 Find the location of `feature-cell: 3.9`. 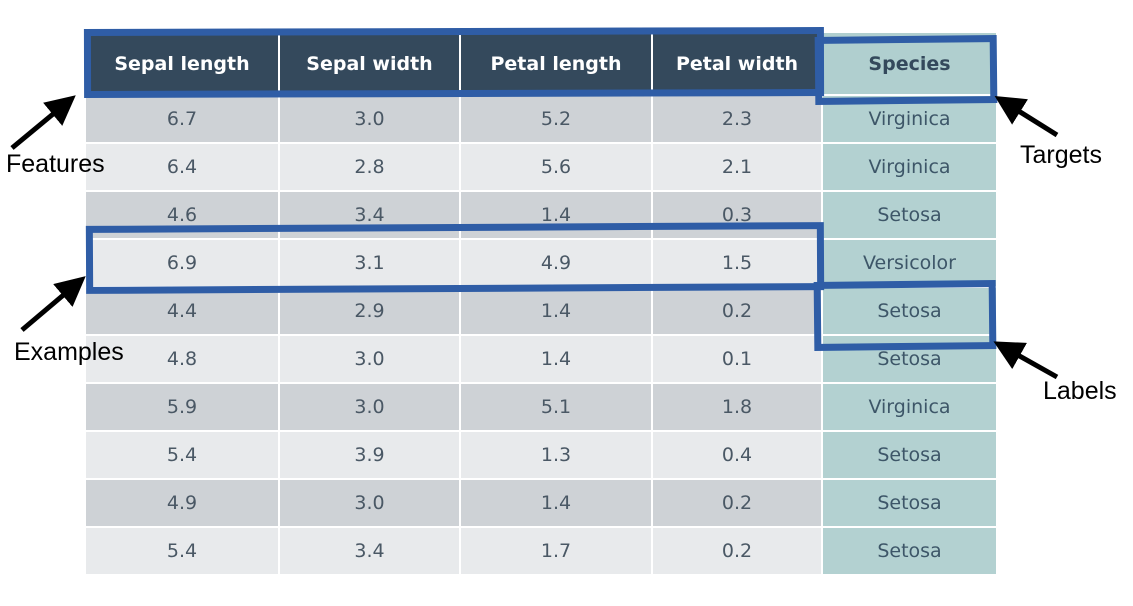

feature-cell: 3.9 is located at coordinates (370, 455).